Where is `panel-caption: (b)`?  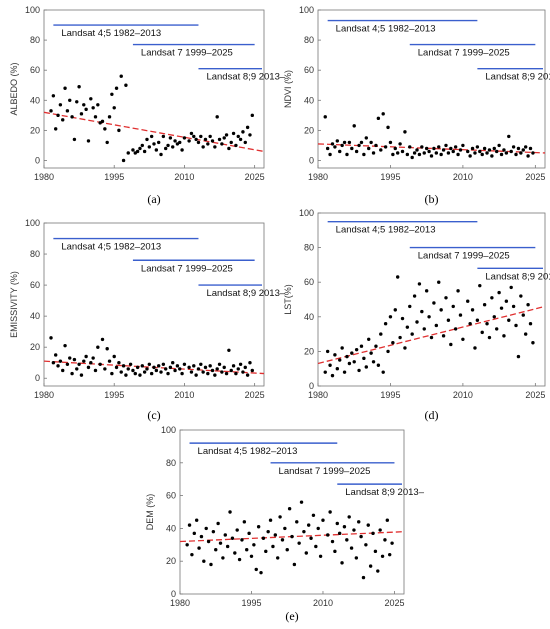 panel-caption: (b) is located at coordinates (432, 199).